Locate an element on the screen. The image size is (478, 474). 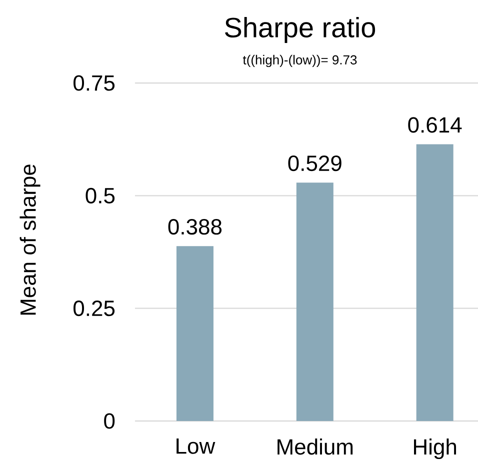
data-label: 0.529 is located at coordinates (315, 163).